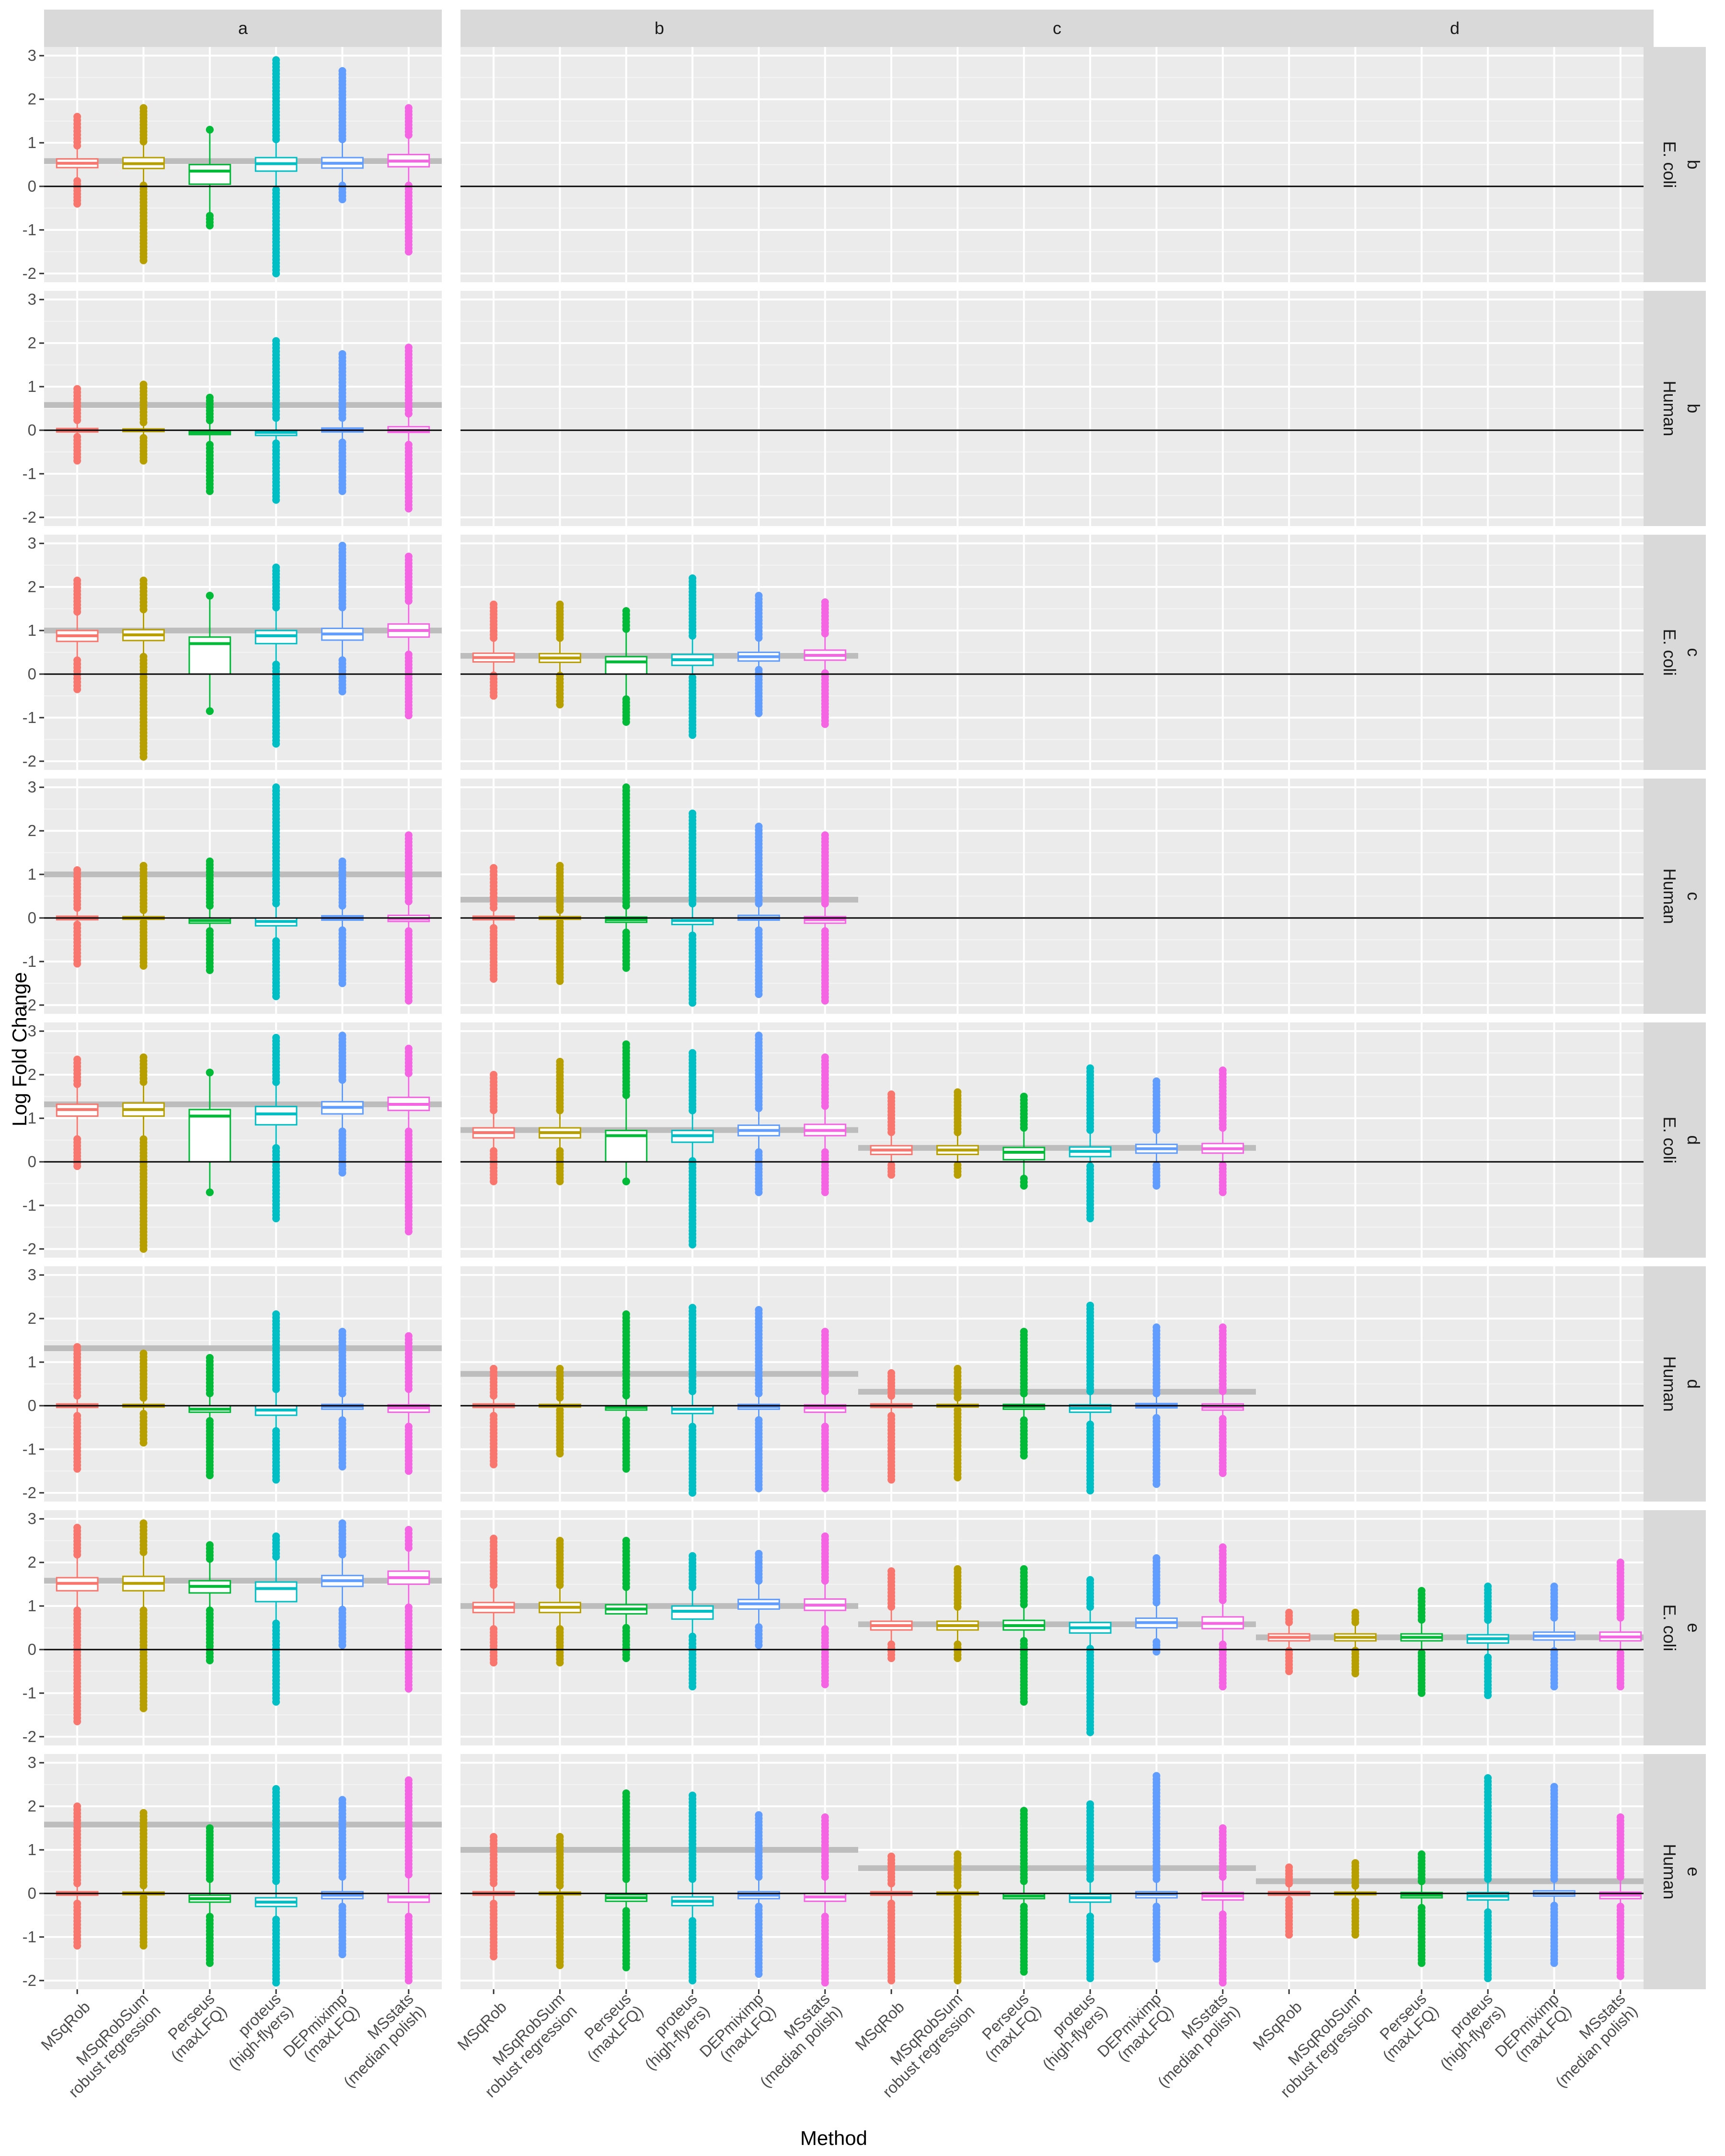 This screenshot has height=2156, width=1725. What do you see at coordinates (29, 717) in the screenshot?
I see `y-tick-label: -1` at bounding box center [29, 717].